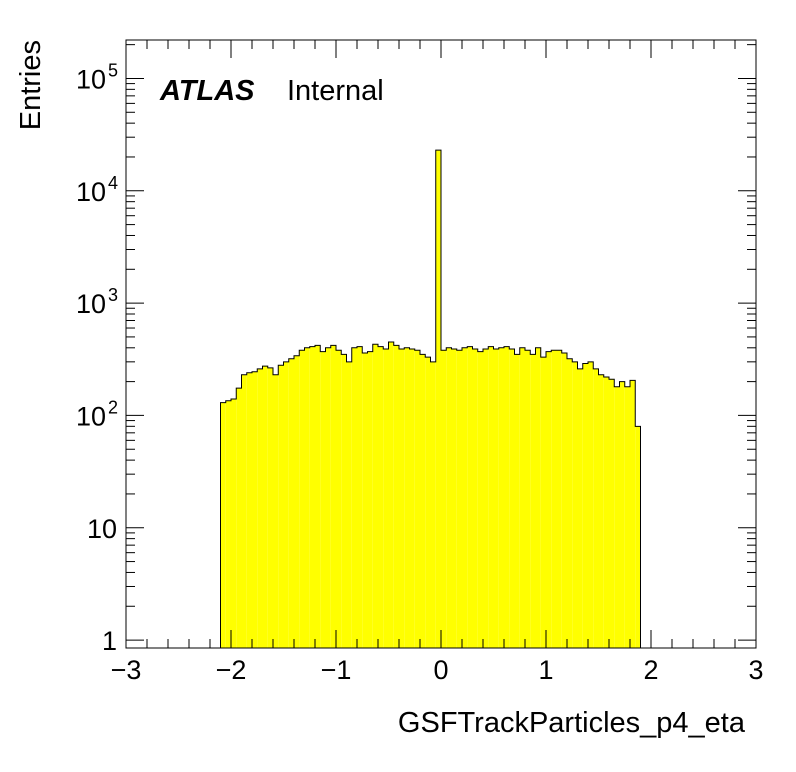  What do you see at coordinates (207, 91) in the screenshot?
I see `atlas-label: ATLAS` at bounding box center [207, 91].